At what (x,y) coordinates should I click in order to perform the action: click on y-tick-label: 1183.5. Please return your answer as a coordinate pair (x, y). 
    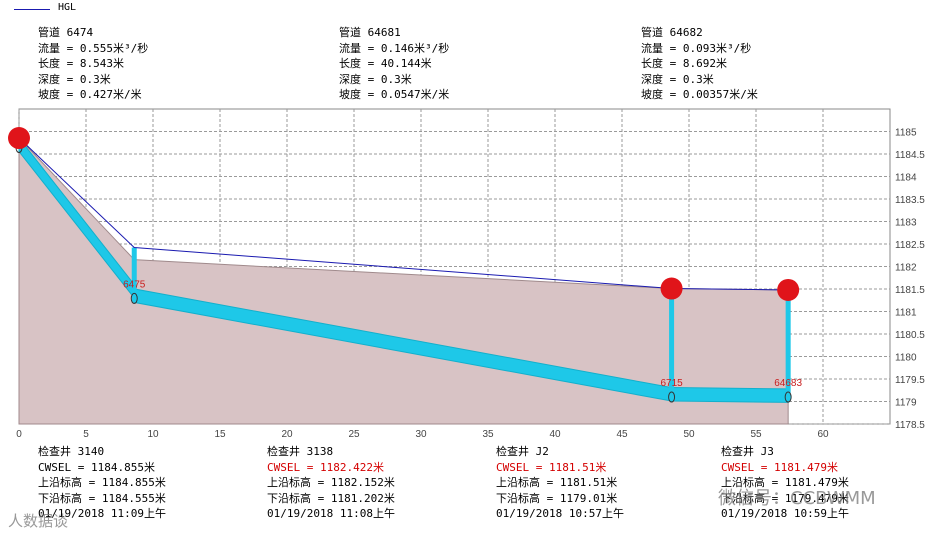
    Looking at the image, I should click on (910, 200).